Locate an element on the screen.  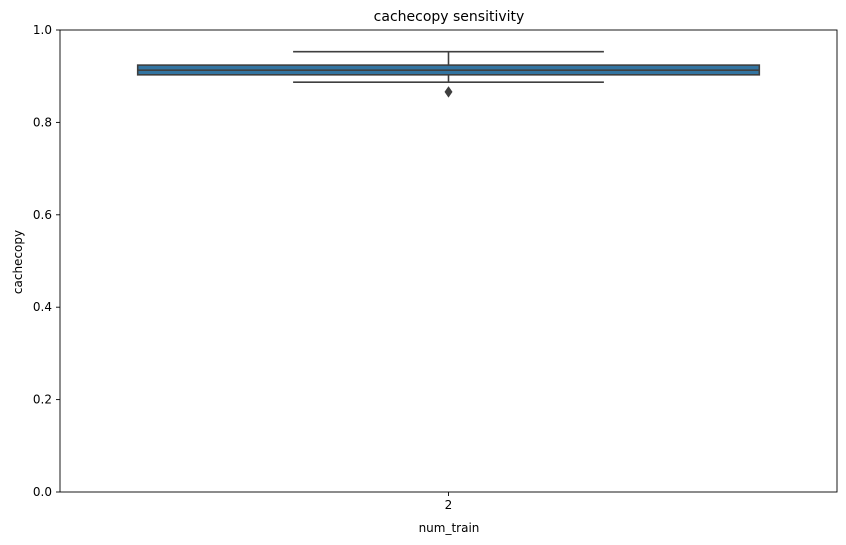
x-tick-label: 2 is located at coordinates (449, 505).